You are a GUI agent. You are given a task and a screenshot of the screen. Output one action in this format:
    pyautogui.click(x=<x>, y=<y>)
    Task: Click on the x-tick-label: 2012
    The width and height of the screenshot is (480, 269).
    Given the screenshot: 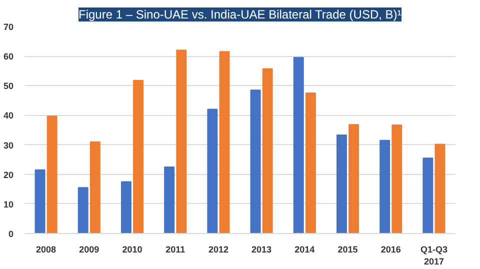 What is the action you would take?
    pyautogui.click(x=218, y=249)
    